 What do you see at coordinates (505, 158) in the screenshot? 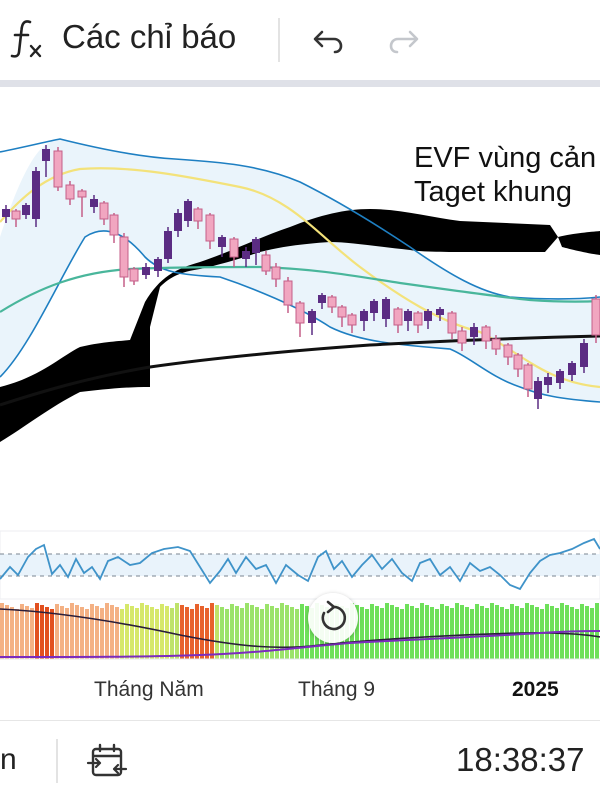
I see `chart-annotation-line1: EVF vùng cản` at bounding box center [505, 158].